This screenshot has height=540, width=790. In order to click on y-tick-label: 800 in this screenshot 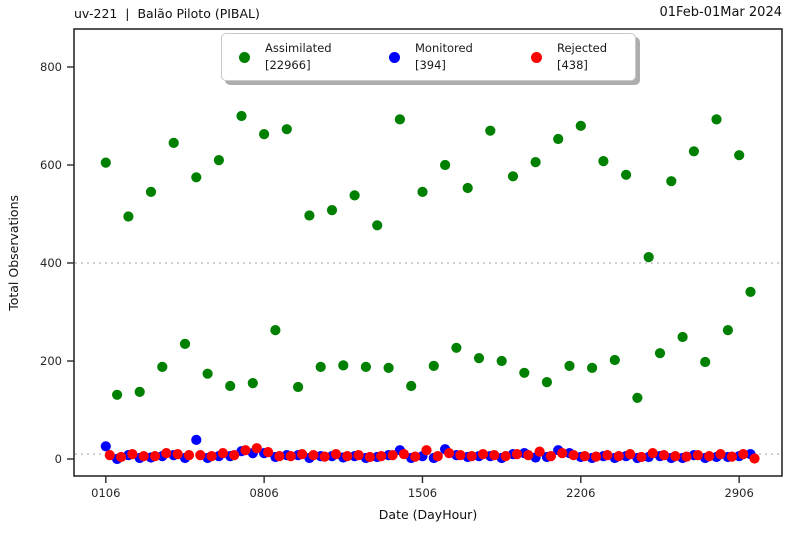, I will do `click(51, 67)`.